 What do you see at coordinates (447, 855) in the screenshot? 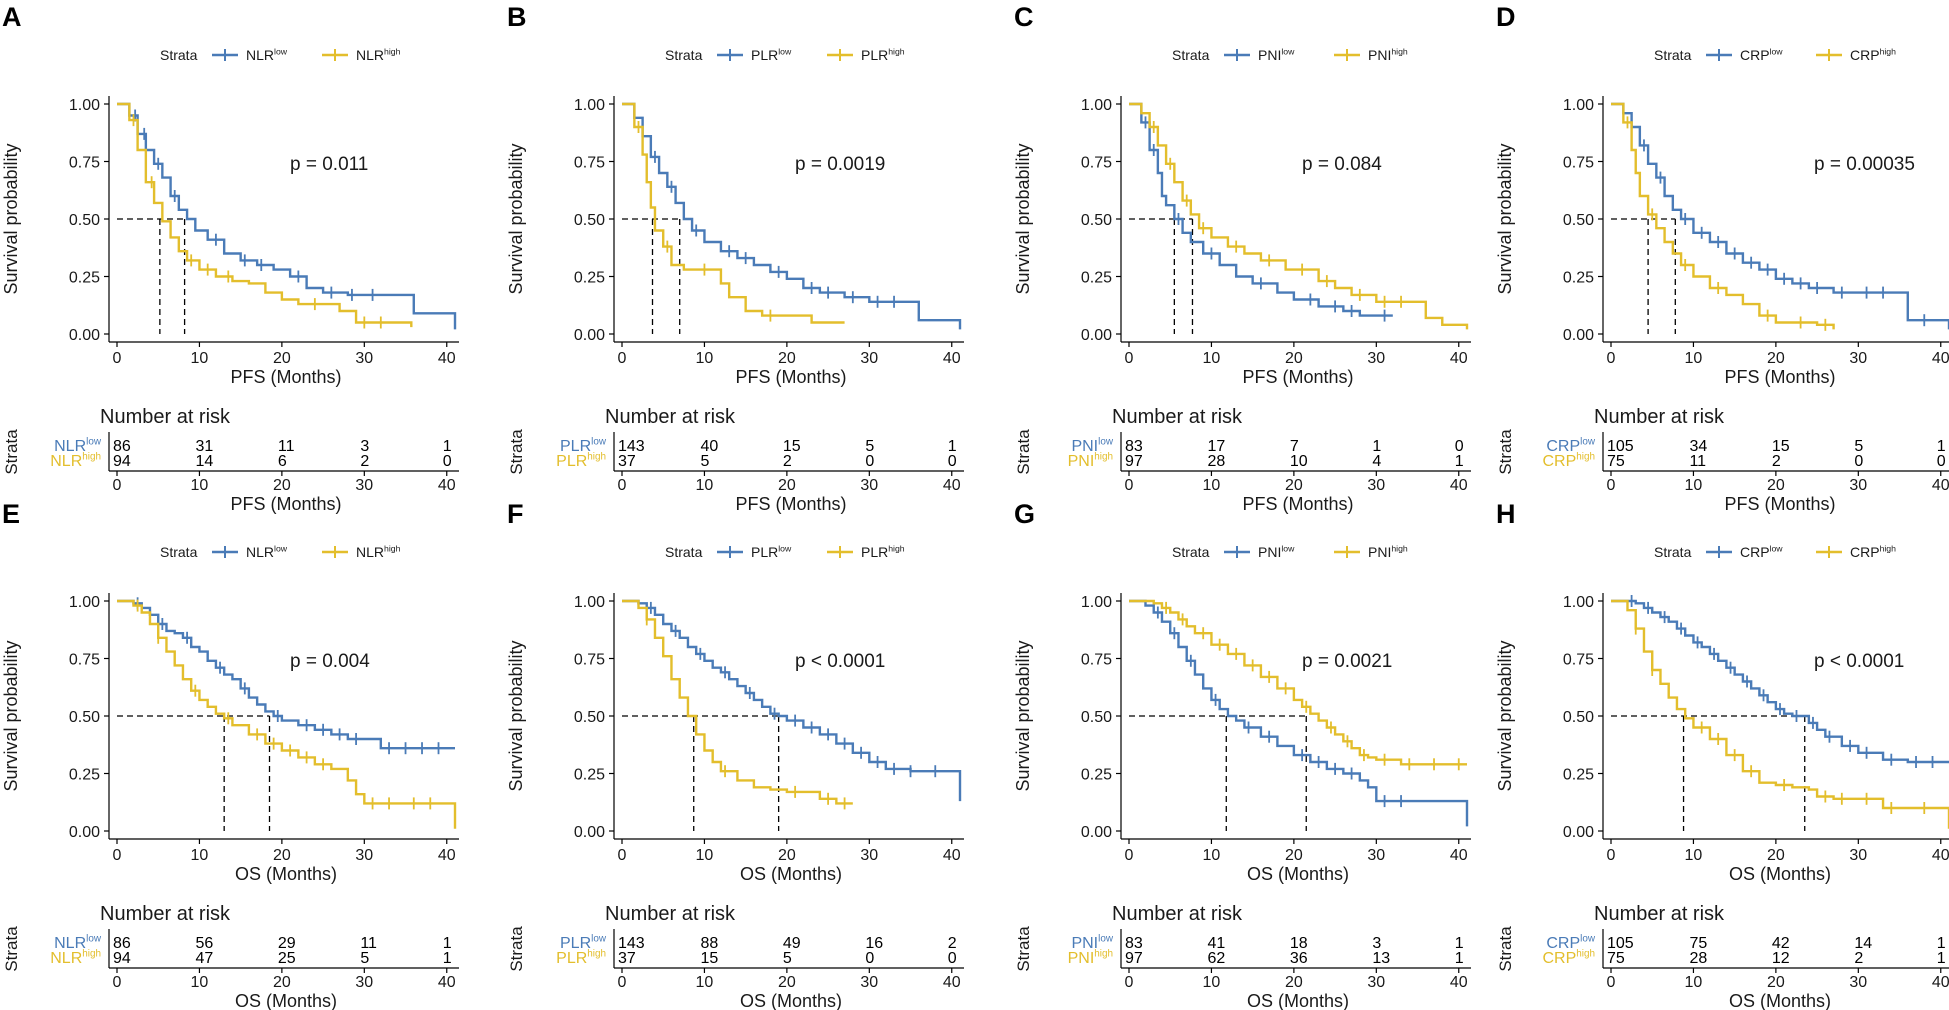
I see `x-tick-label: 40` at bounding box center [447, 855].